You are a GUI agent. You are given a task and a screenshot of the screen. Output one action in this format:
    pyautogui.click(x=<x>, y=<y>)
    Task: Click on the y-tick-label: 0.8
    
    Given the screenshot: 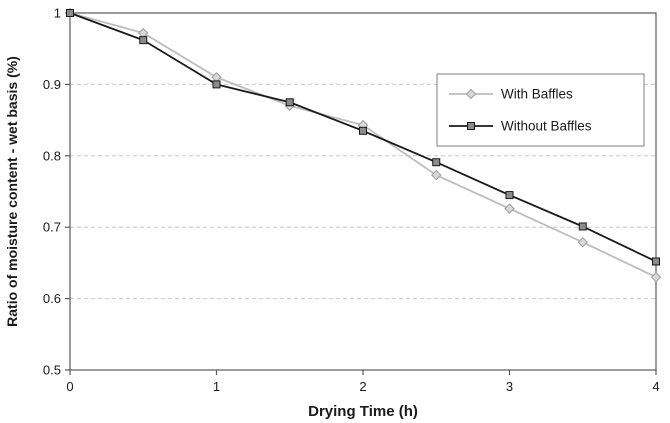 What is the action you would take?
    pyautogui.click(x=52, y=155)
    